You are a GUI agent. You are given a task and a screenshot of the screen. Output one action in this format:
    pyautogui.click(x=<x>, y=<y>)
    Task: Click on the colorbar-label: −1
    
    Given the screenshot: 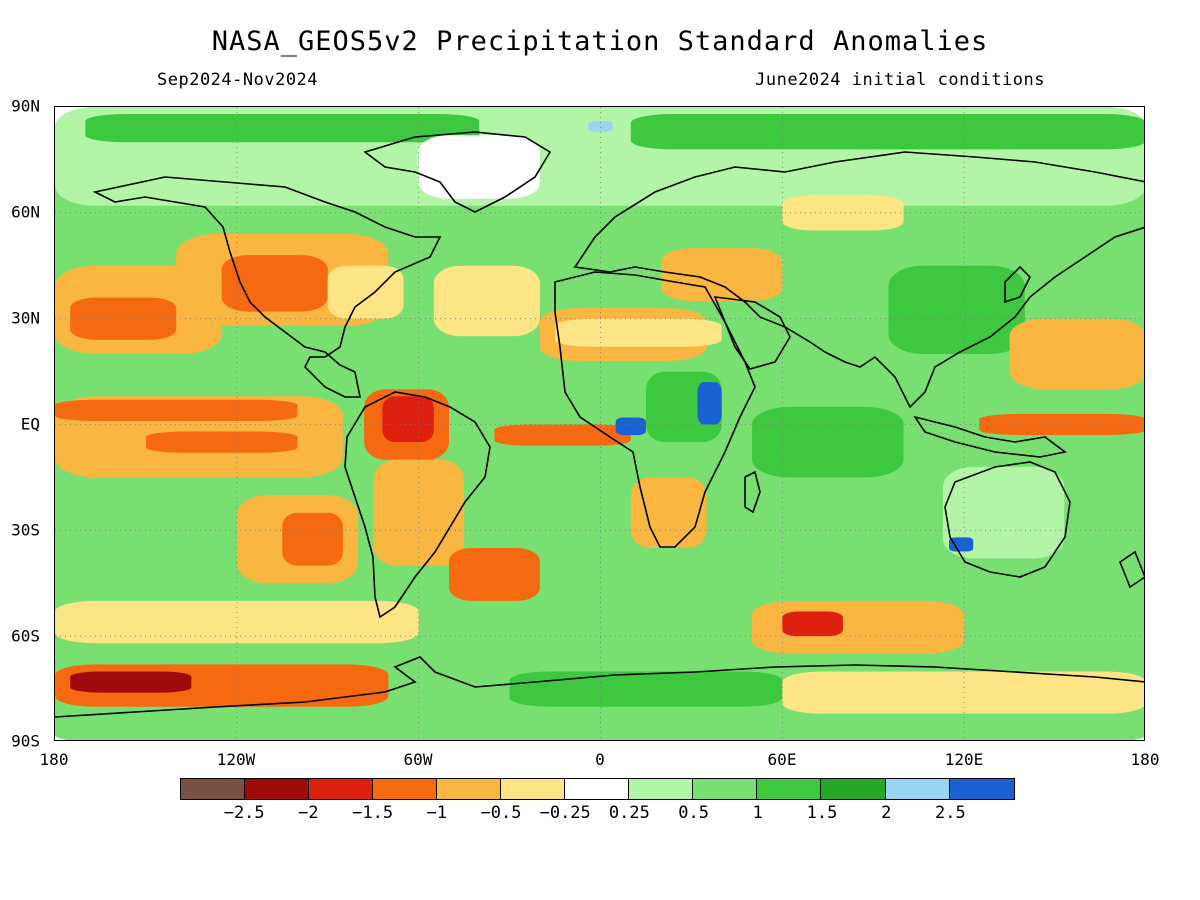 What is the action you would take?
    pyautogui.click(x=437, y=813)
    